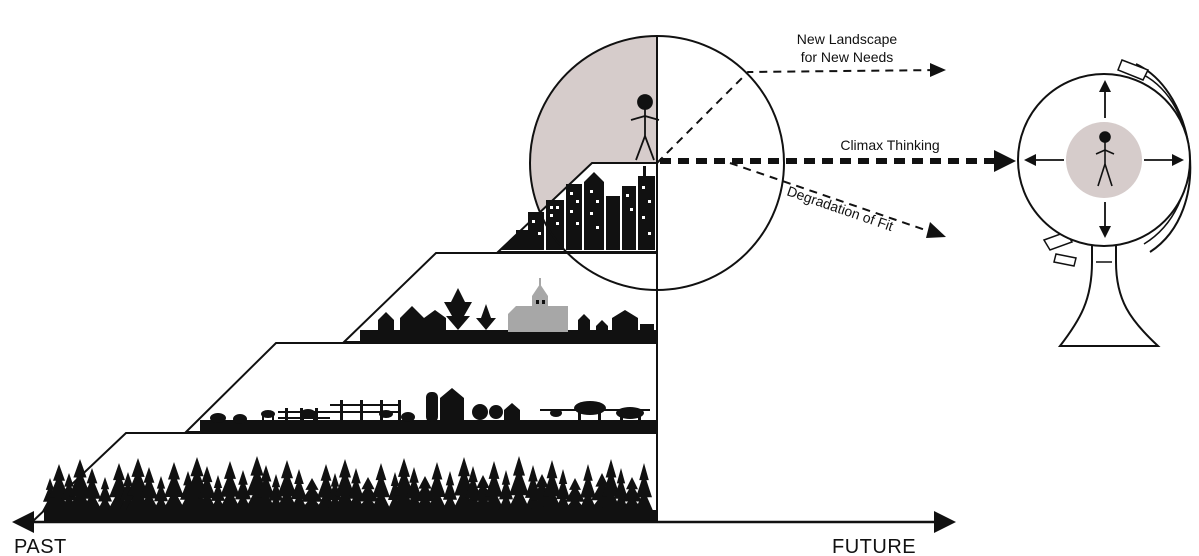 The width and height of the screenshot is (1199, 556). I want to click on timeline-axis: PAST FUTURE, so click(484, 533).